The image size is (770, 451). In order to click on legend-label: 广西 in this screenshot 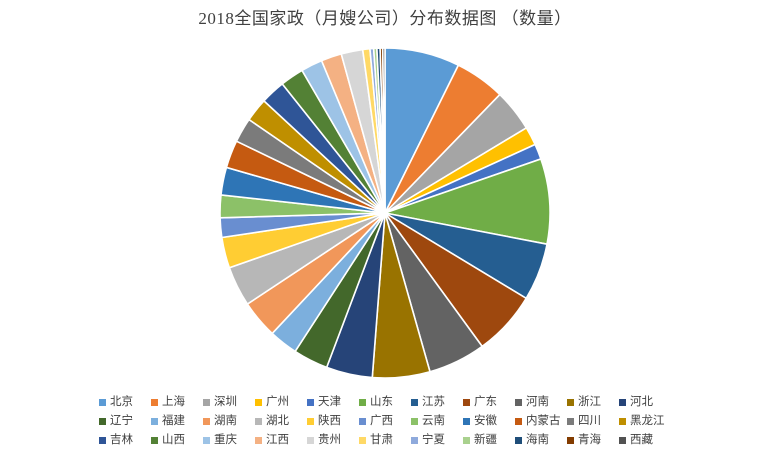, I will do `click(381, 420)`.